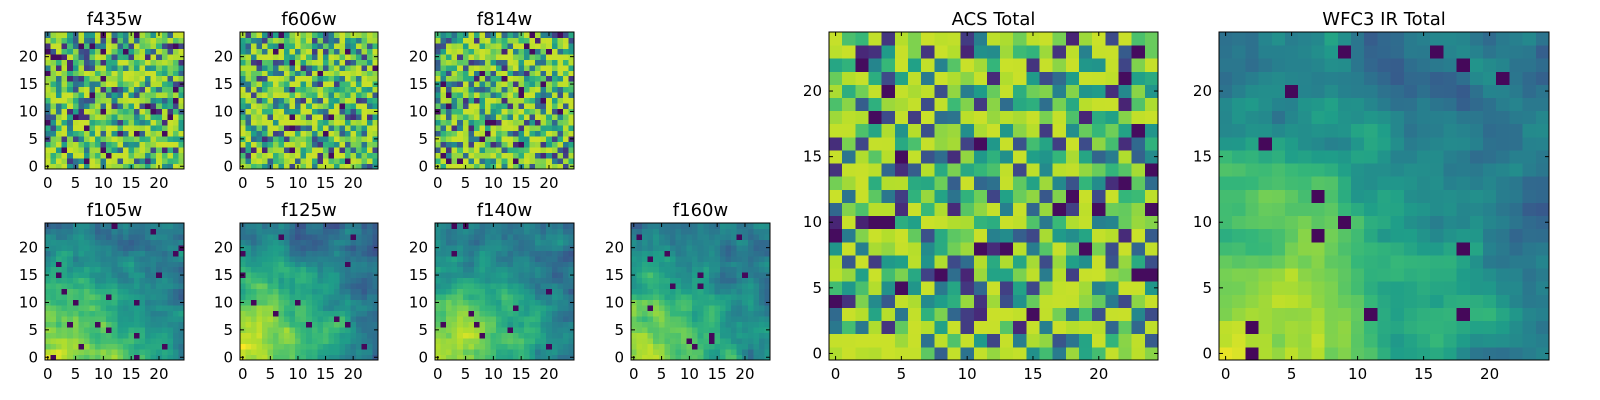 The image size is (1600, 400). I want to click on x-tick-label: 5, so click(466, 183).